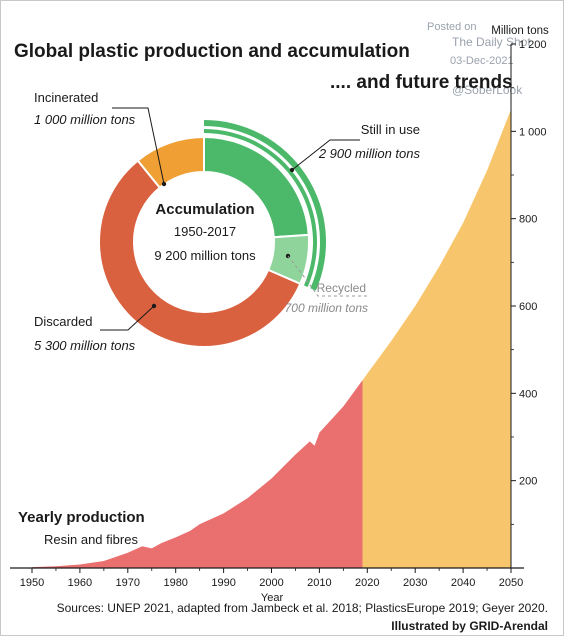 The width and height of the screenshot is (564, 636). I want to click on donut-slice-discarded, so click(200, 253).